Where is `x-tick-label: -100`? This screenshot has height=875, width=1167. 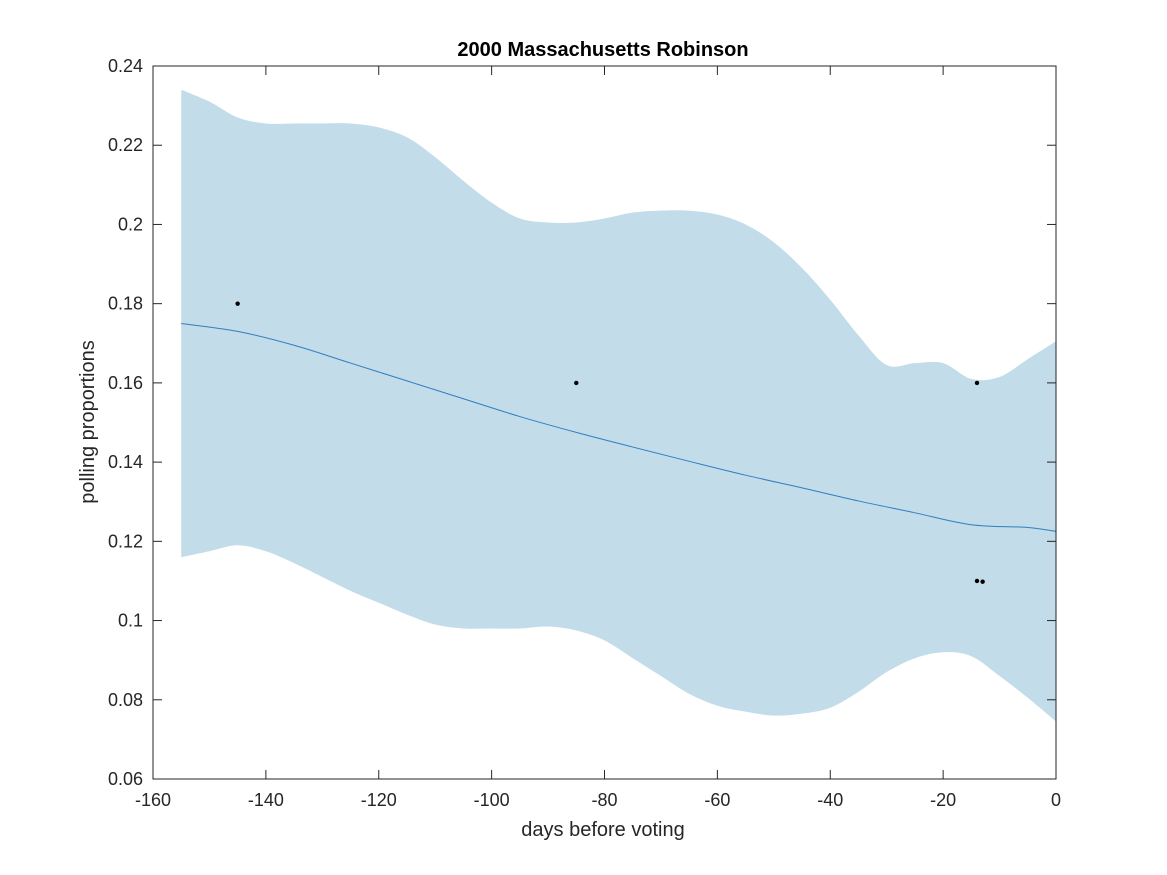 x-tick-label: -100 is located at coordinates (492, 800).